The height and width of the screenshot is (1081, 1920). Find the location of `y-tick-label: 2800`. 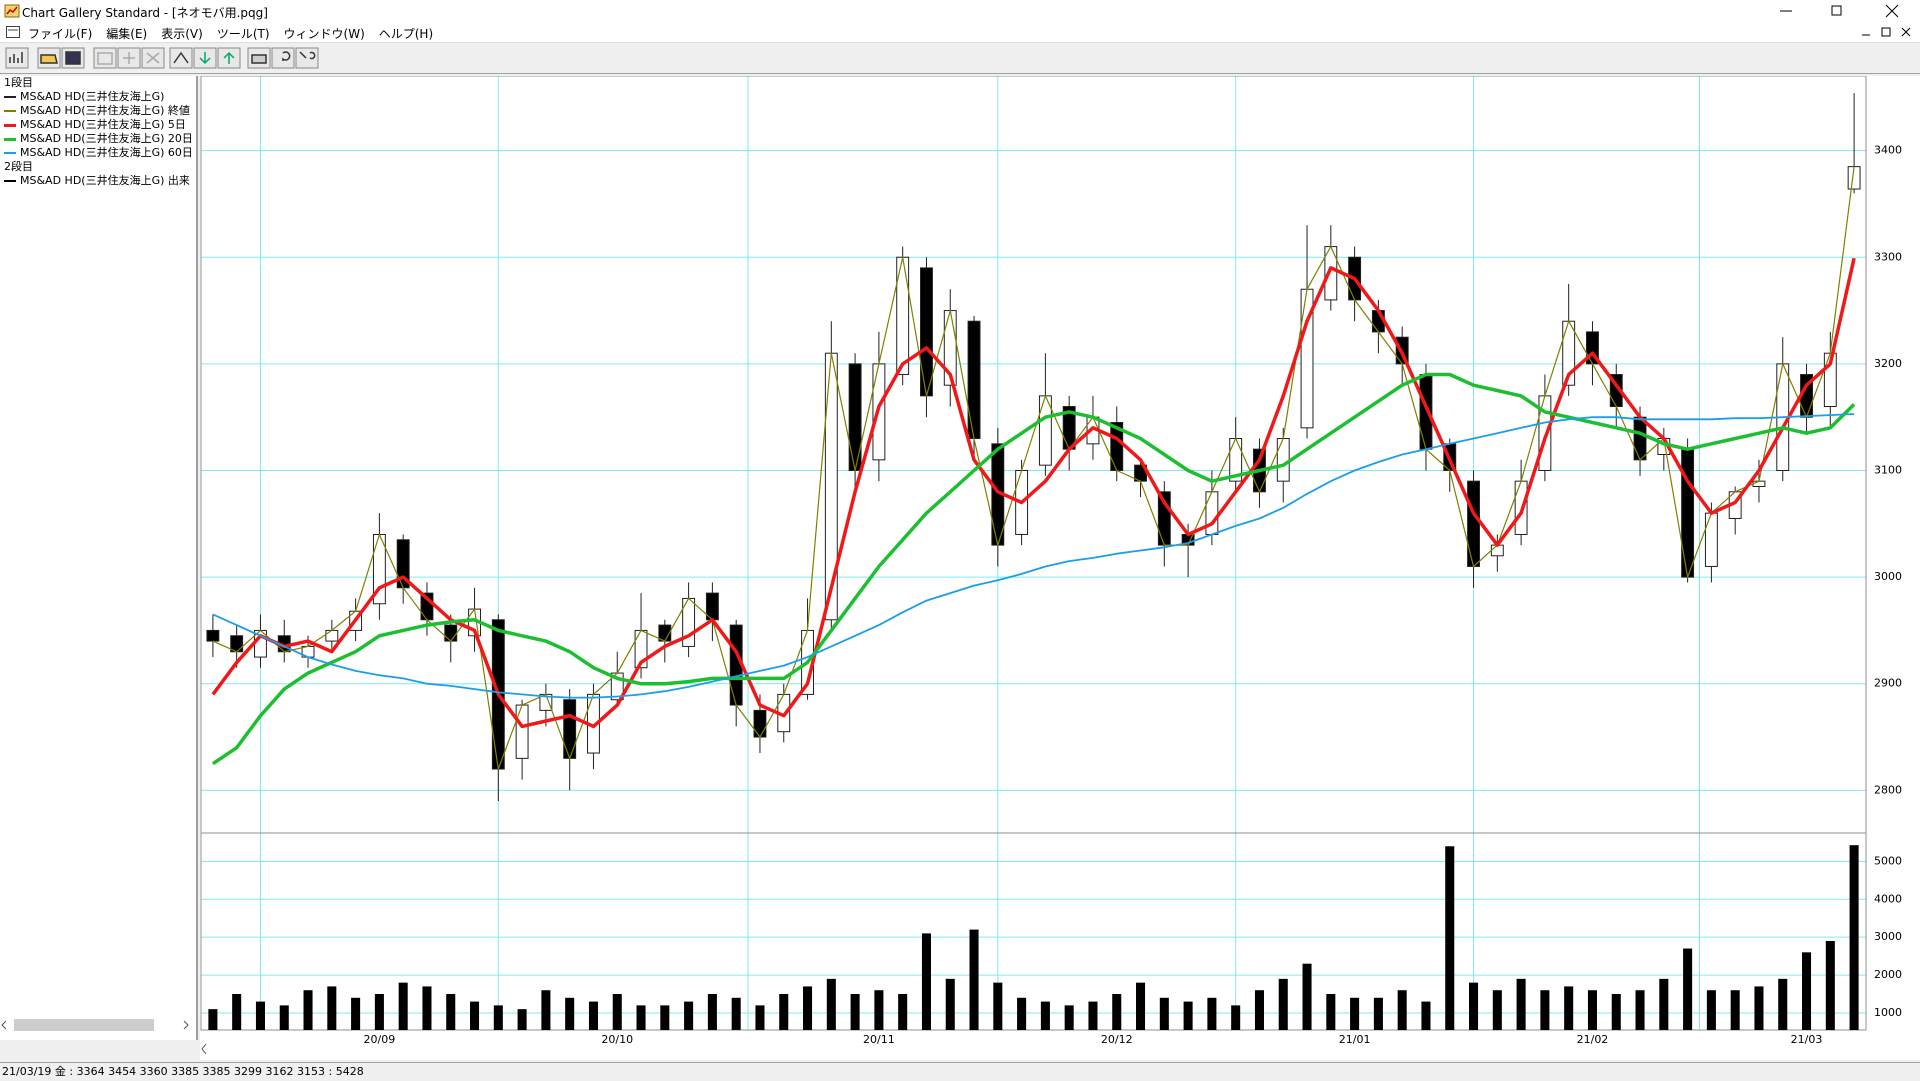

y-tick-label: 2800 is located at coordinates (1888, 789).